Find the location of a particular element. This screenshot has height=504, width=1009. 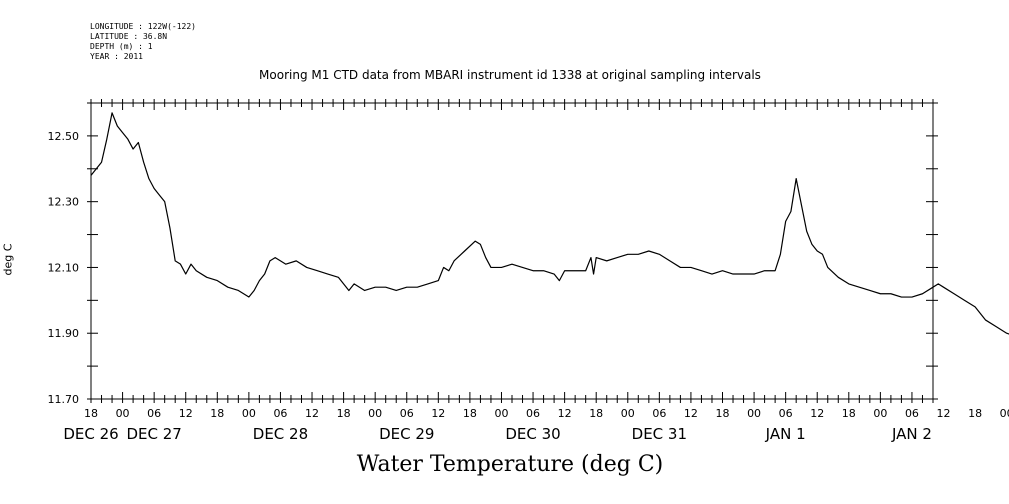

y-tick-label: 12.10 is located at coordinates (64, 267).